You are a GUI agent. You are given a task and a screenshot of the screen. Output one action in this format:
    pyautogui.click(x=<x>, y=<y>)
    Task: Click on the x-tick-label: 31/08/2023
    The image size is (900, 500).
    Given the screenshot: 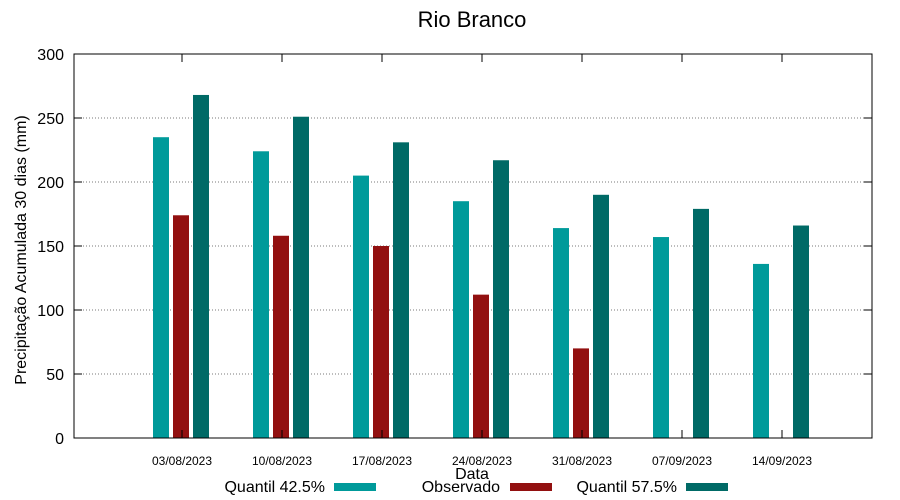 What is the action you would take?
    pyautogui.click(x=582, y=461)
    